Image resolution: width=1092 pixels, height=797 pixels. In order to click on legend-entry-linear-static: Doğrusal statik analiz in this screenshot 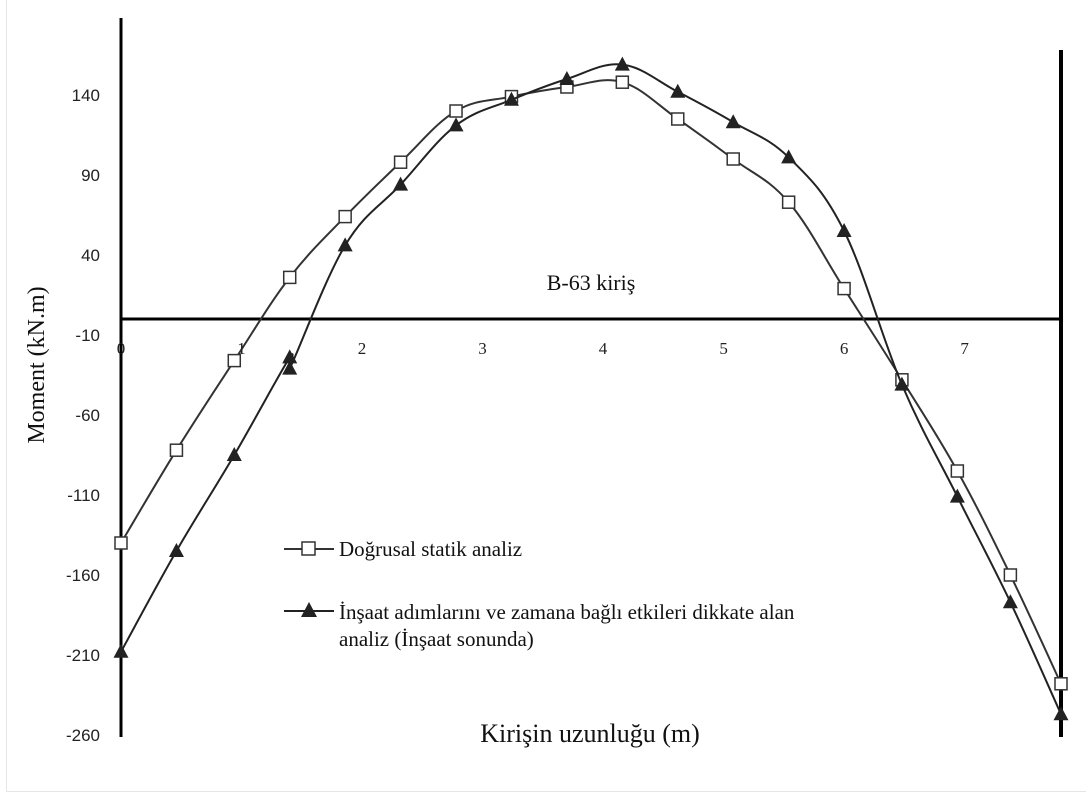, I will do `click(403, 549)`.